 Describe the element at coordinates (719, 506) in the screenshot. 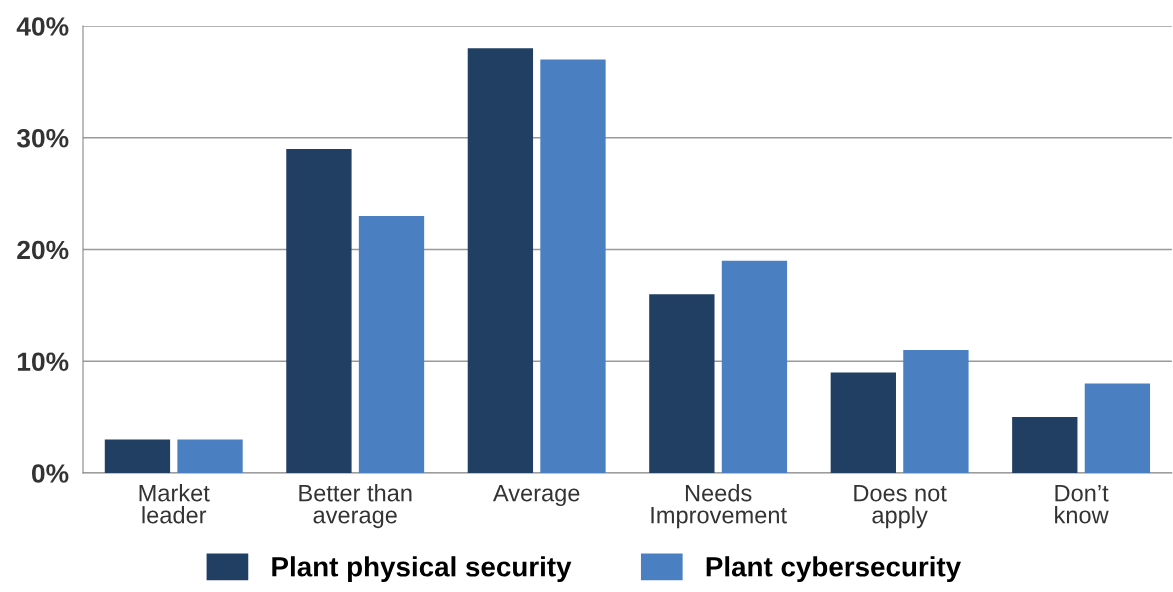

I see `x-tick-label: Needs Improvement` at that location.